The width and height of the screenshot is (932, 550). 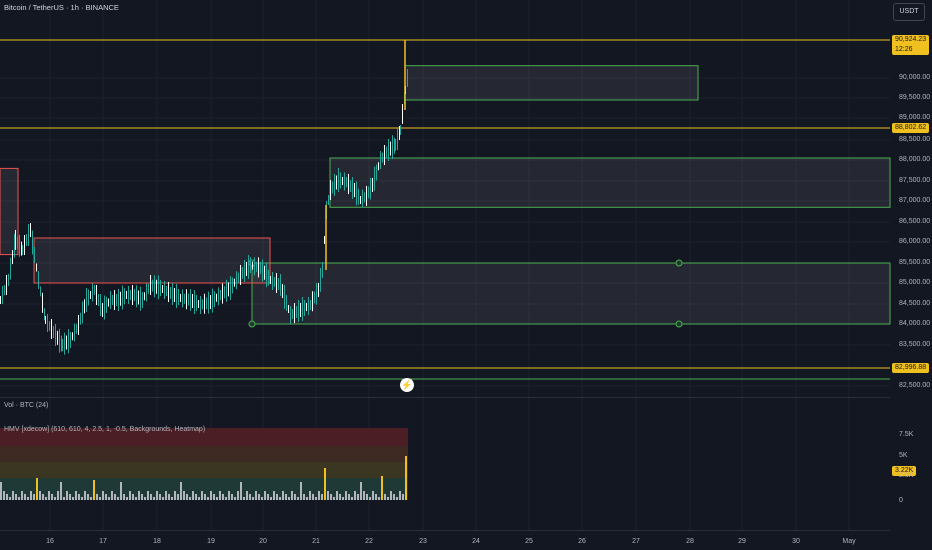 What do you see at coordinates (849, 541) in the screenshot?
I see `time-axis-tick: May` at bounding box center [849, 541].